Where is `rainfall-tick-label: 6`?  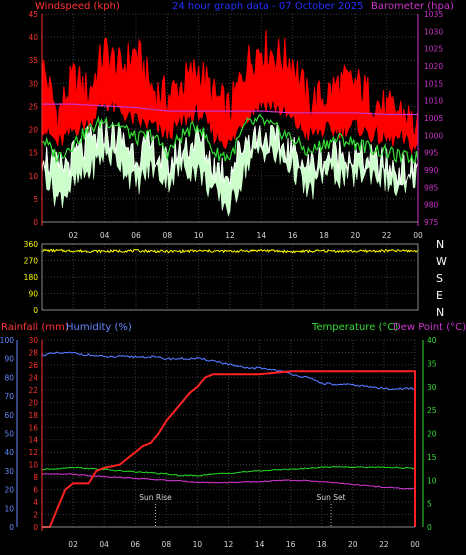 rainfall-tick-label: 6 is located at coordinates (35, 490).